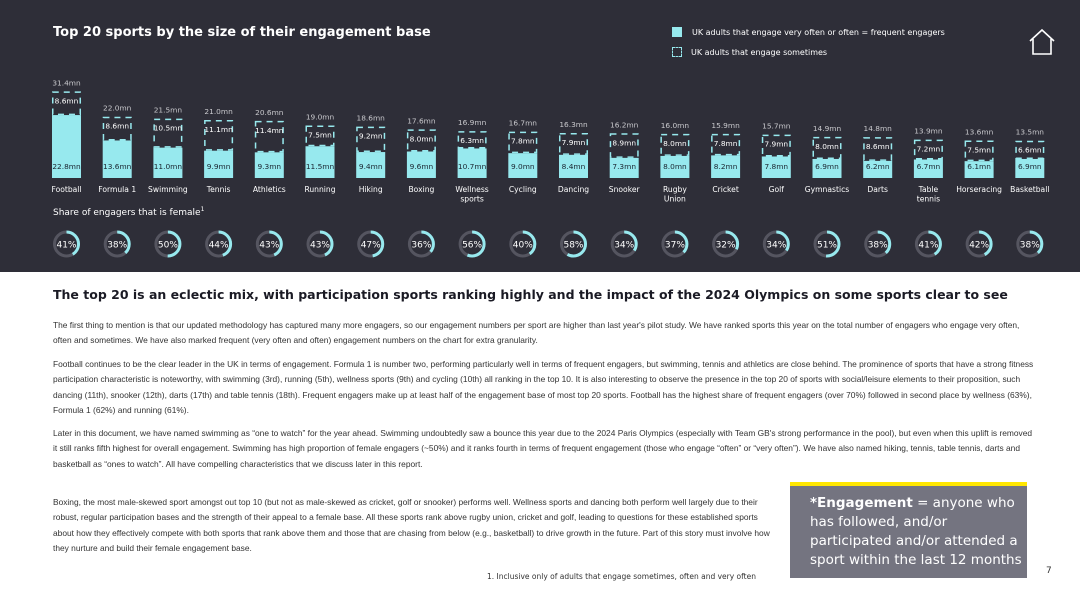 The image size is (1080, 606). What do you see at coordinates (66, 82) in the screenshot?
I see `label-total-0: 31.4mn` at bounding box center [66, 82].